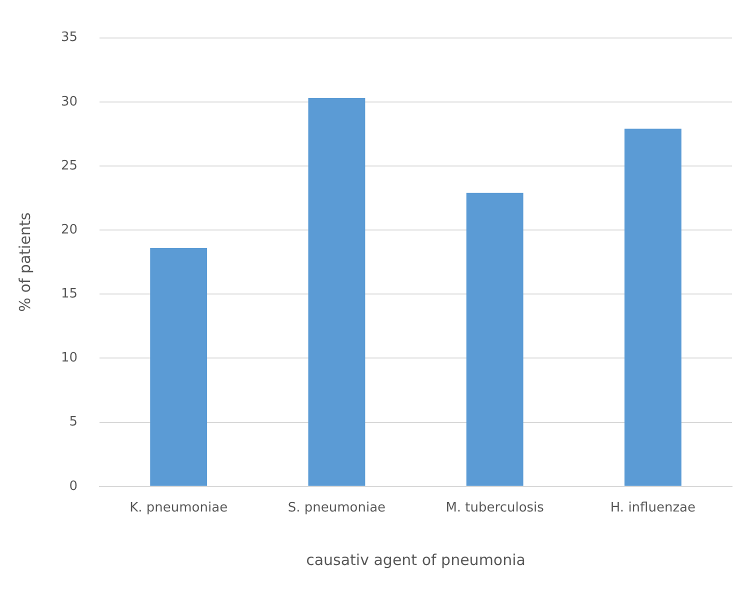  I want to click on x-tick-label: K. pneumoniae, so click(179, 508).